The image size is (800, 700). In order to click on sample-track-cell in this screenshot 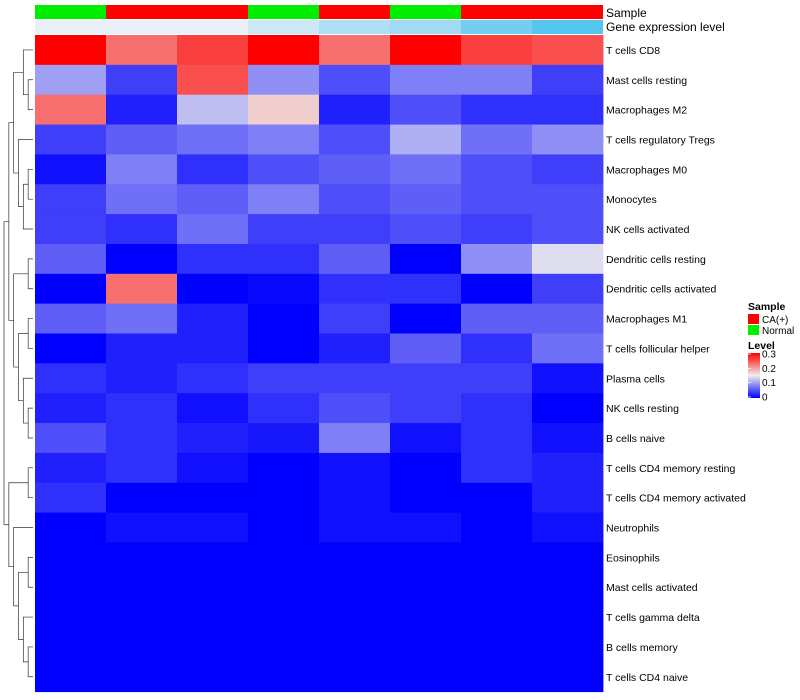, I will do `click(425, 12)`.